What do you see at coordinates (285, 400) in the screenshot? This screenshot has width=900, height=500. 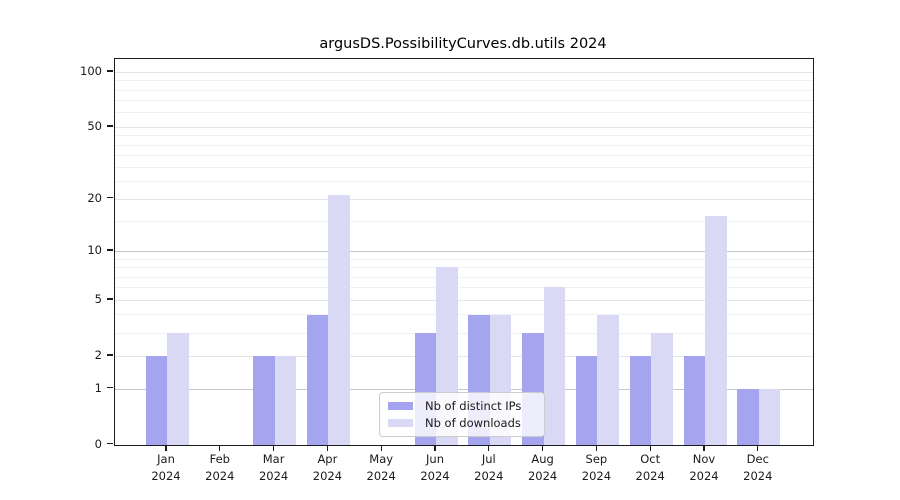 I see `bar-mar-downloads` at bounding box center [285, 400].